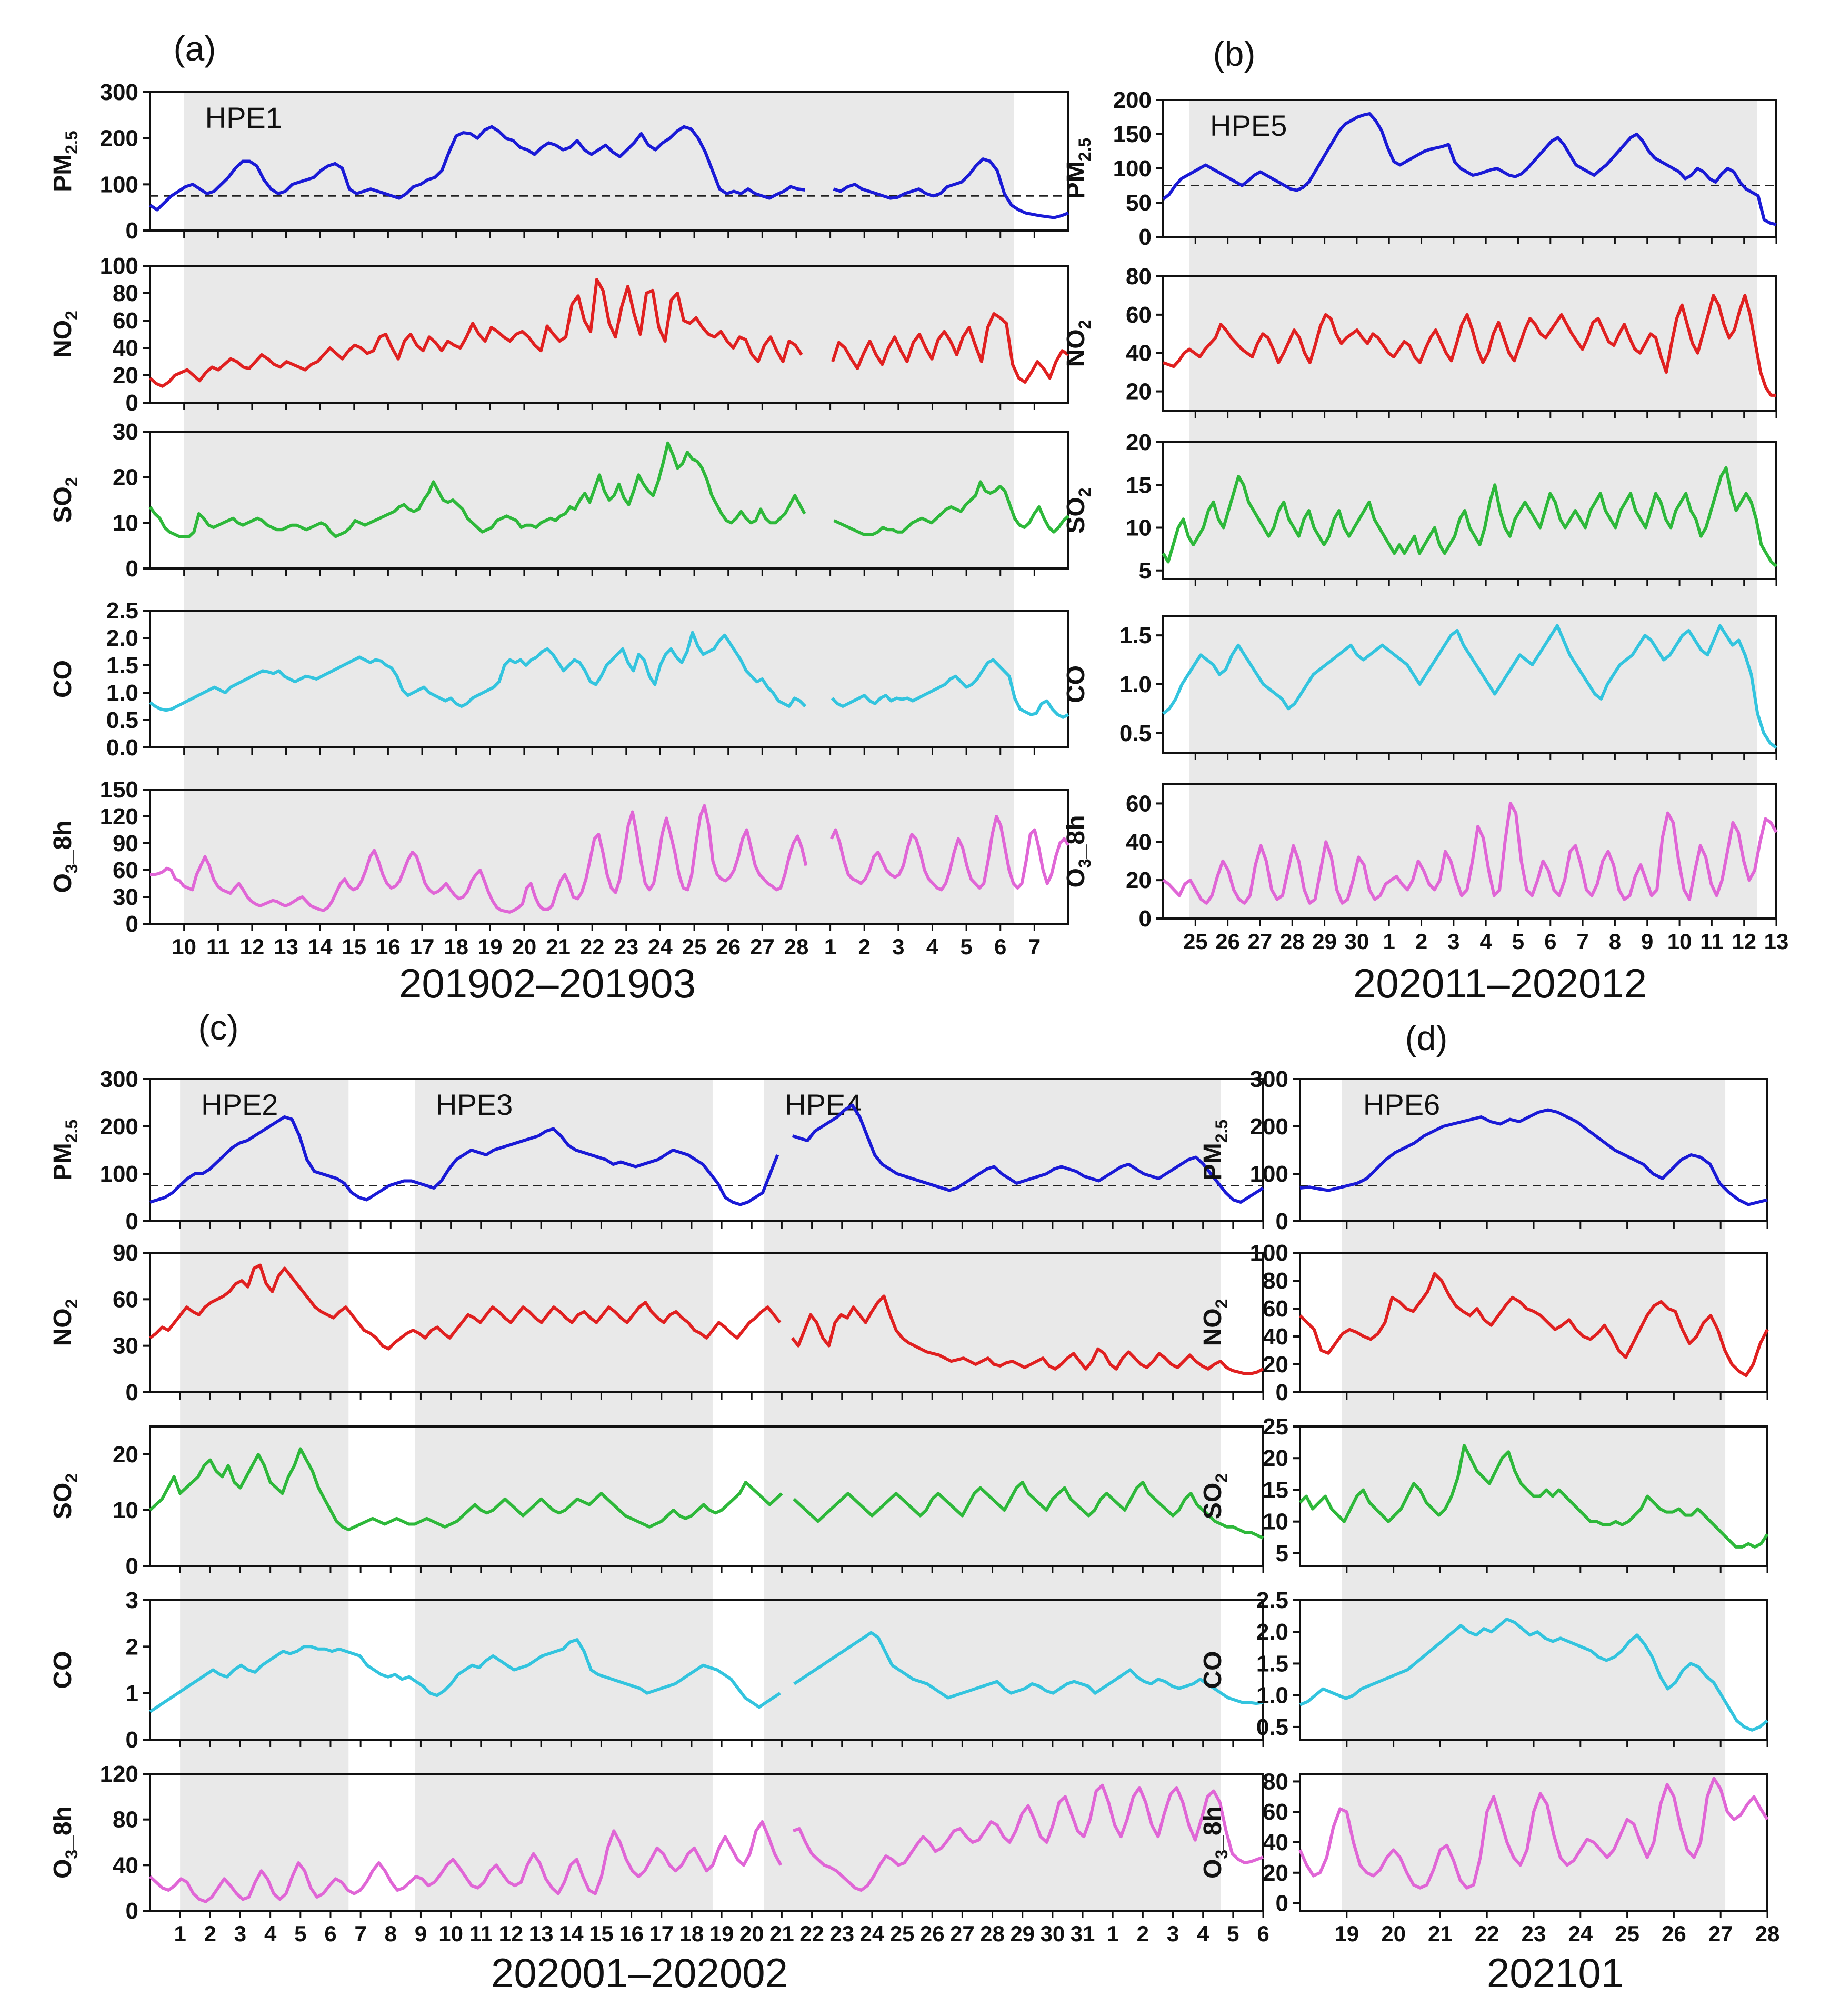 The height and width of the screenshot is (2016, 1840). I want to click on x-tick-label: 21, so click(558, 946).